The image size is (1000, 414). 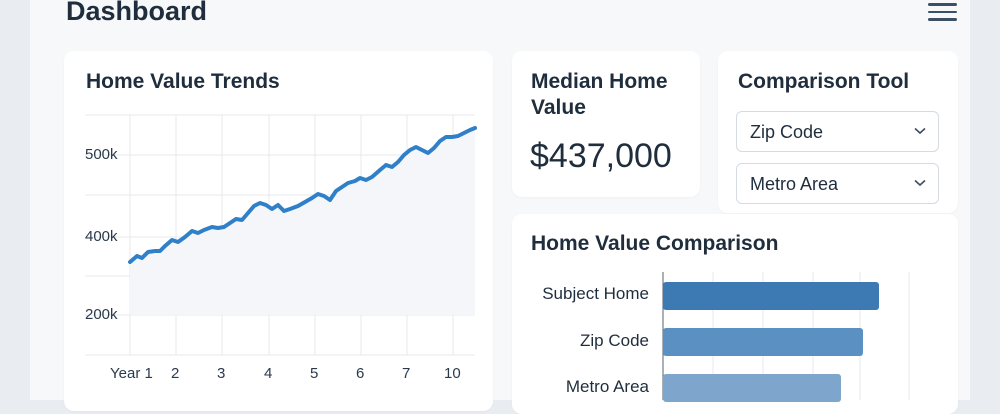 What do you see at coordinates (614, 340) in the screenshot?
I see `bar-label: Zip Code` at bounding box center [614, 340].